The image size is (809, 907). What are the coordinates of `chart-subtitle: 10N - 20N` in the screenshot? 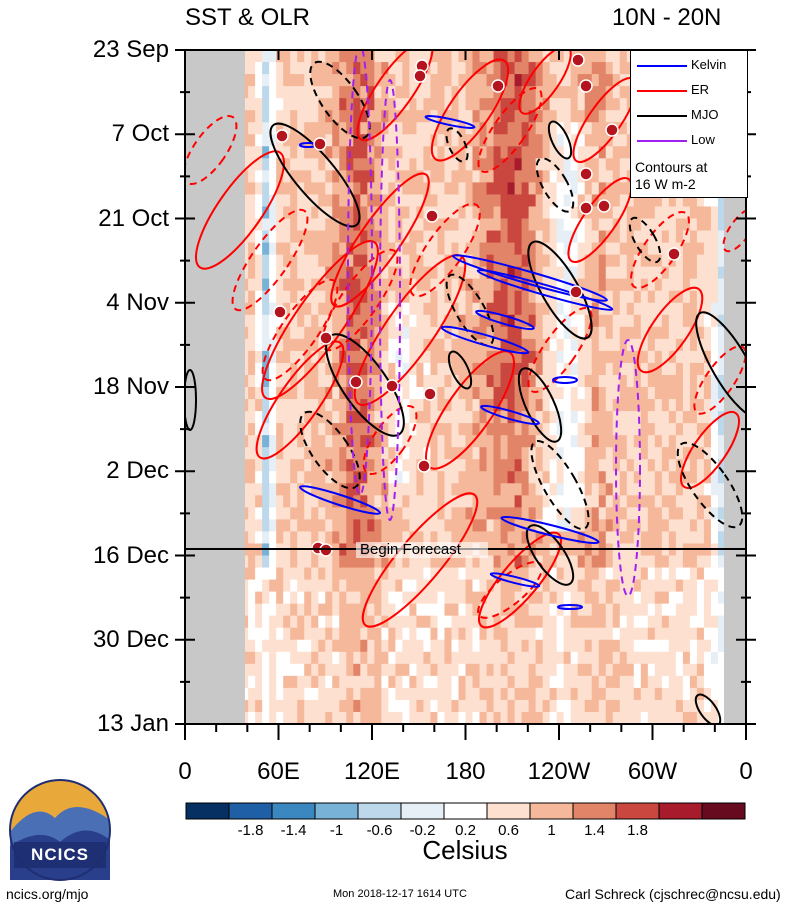 It's located at (667, 17).